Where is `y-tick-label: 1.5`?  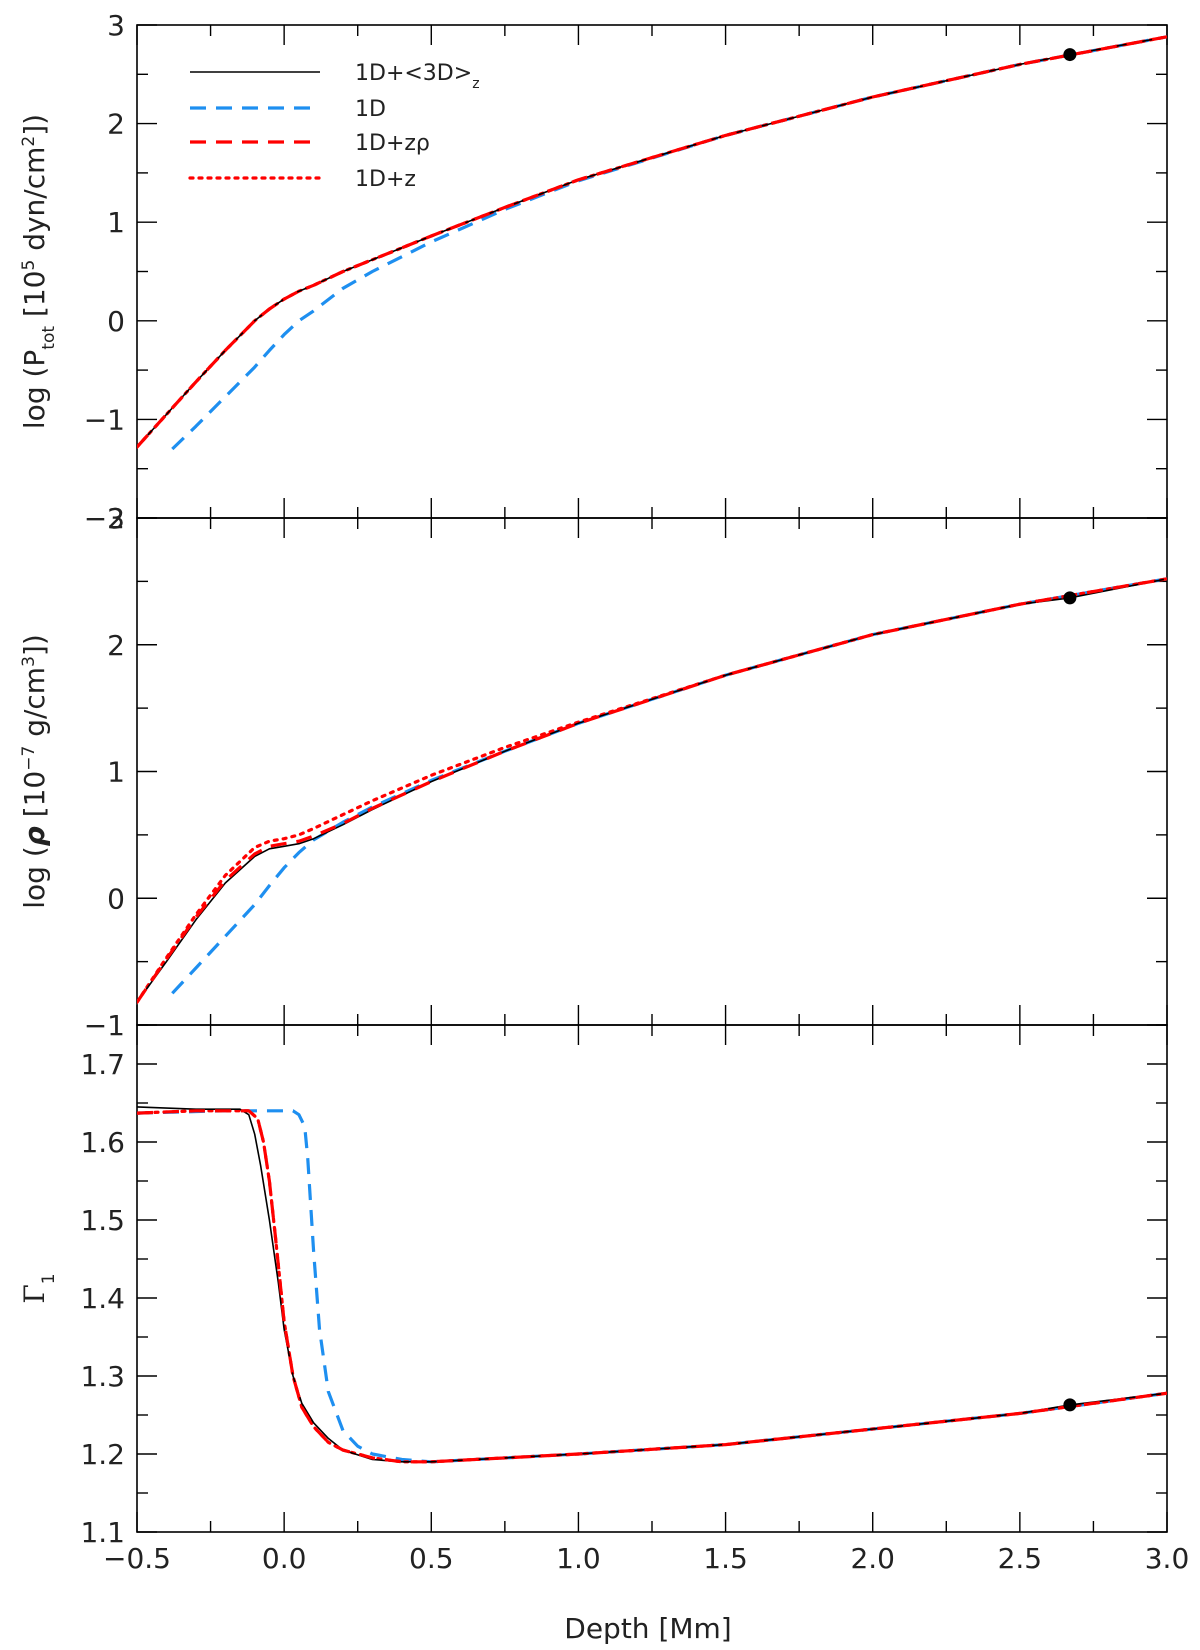
y-tick-label: 1.5 is located at coordinates (102, 1220).